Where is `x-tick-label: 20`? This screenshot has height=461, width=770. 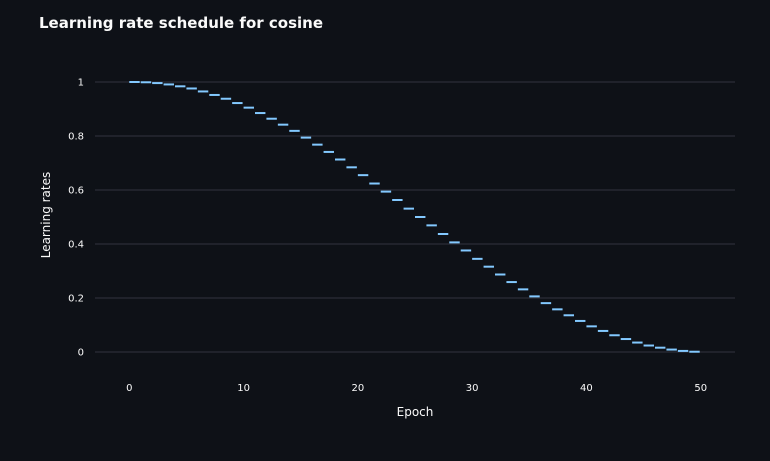
x-tick-label: 20 is located at coordinates (357, 388).